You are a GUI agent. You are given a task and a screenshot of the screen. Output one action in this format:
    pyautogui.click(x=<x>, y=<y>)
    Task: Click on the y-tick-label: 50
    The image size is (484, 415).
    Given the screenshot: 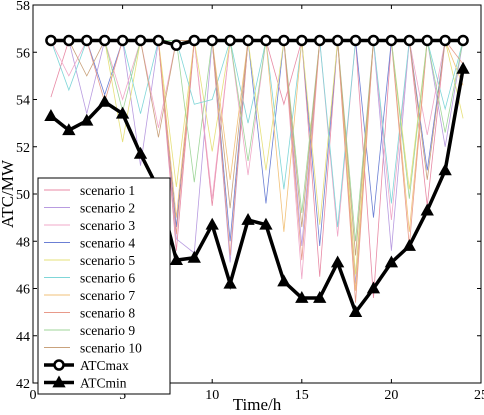 What is the action you would take?
    pyautogui.click(x=23, y=195)
    